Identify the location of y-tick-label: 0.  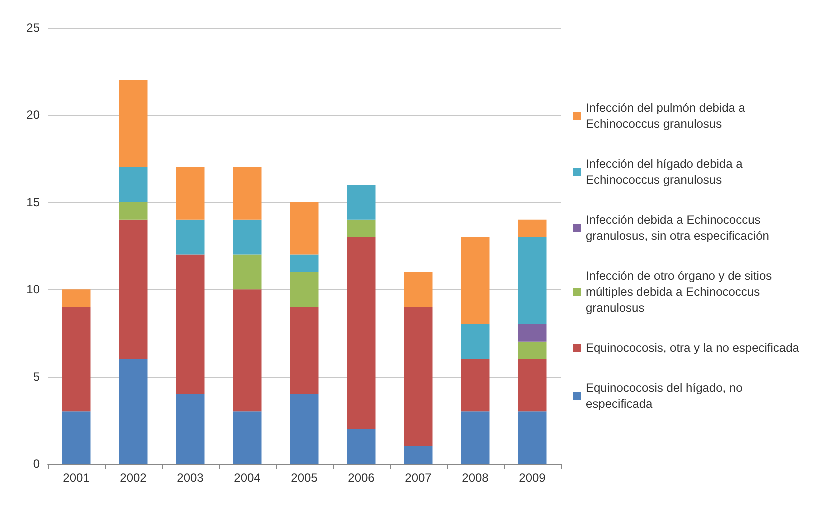
(36, 464).